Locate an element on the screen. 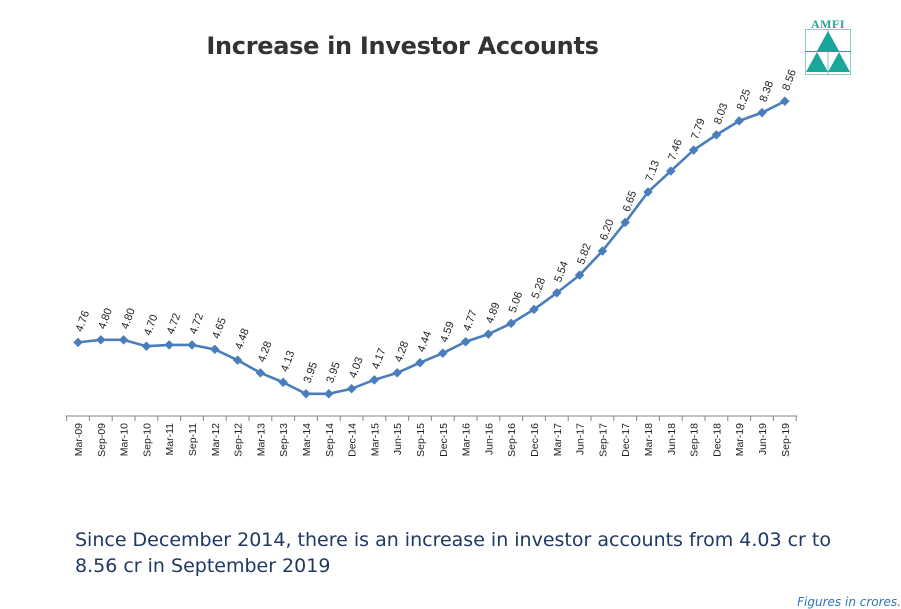  data-label: 4.17 is located at coordinates (379, 359).